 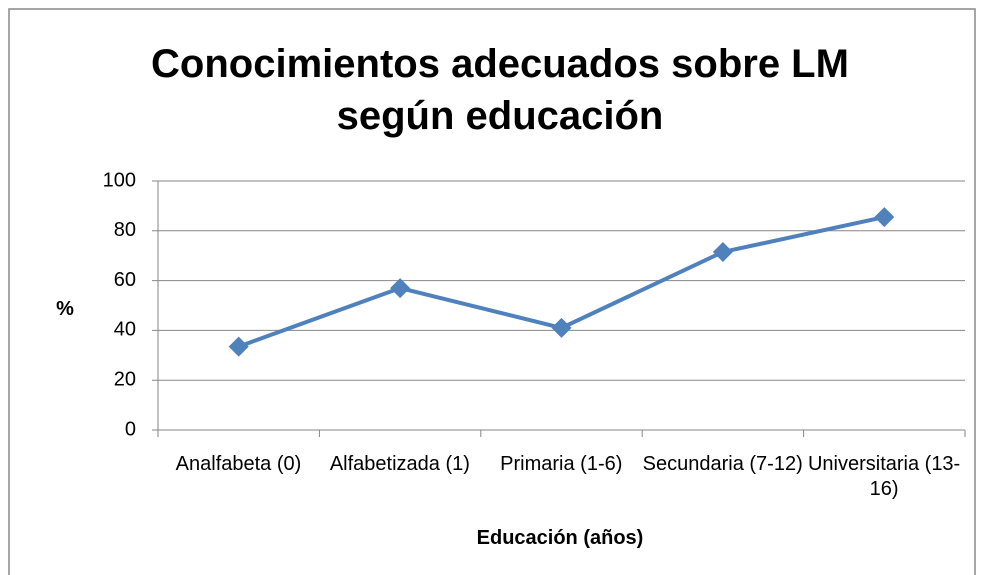 What do you see at coordinates (884, 476) in the screenshot?
I see `x-tick-label: Universitaria (13-16)` at bounding box center [884, 476].